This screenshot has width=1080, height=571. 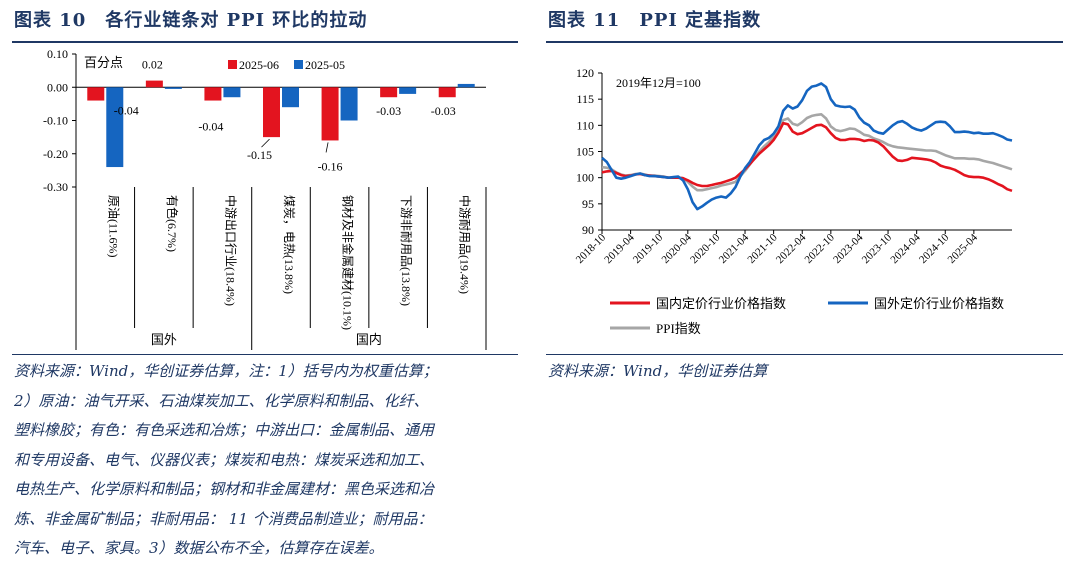 I want to click on x-tick-label: 2019-10, so click(x=648, y=248).